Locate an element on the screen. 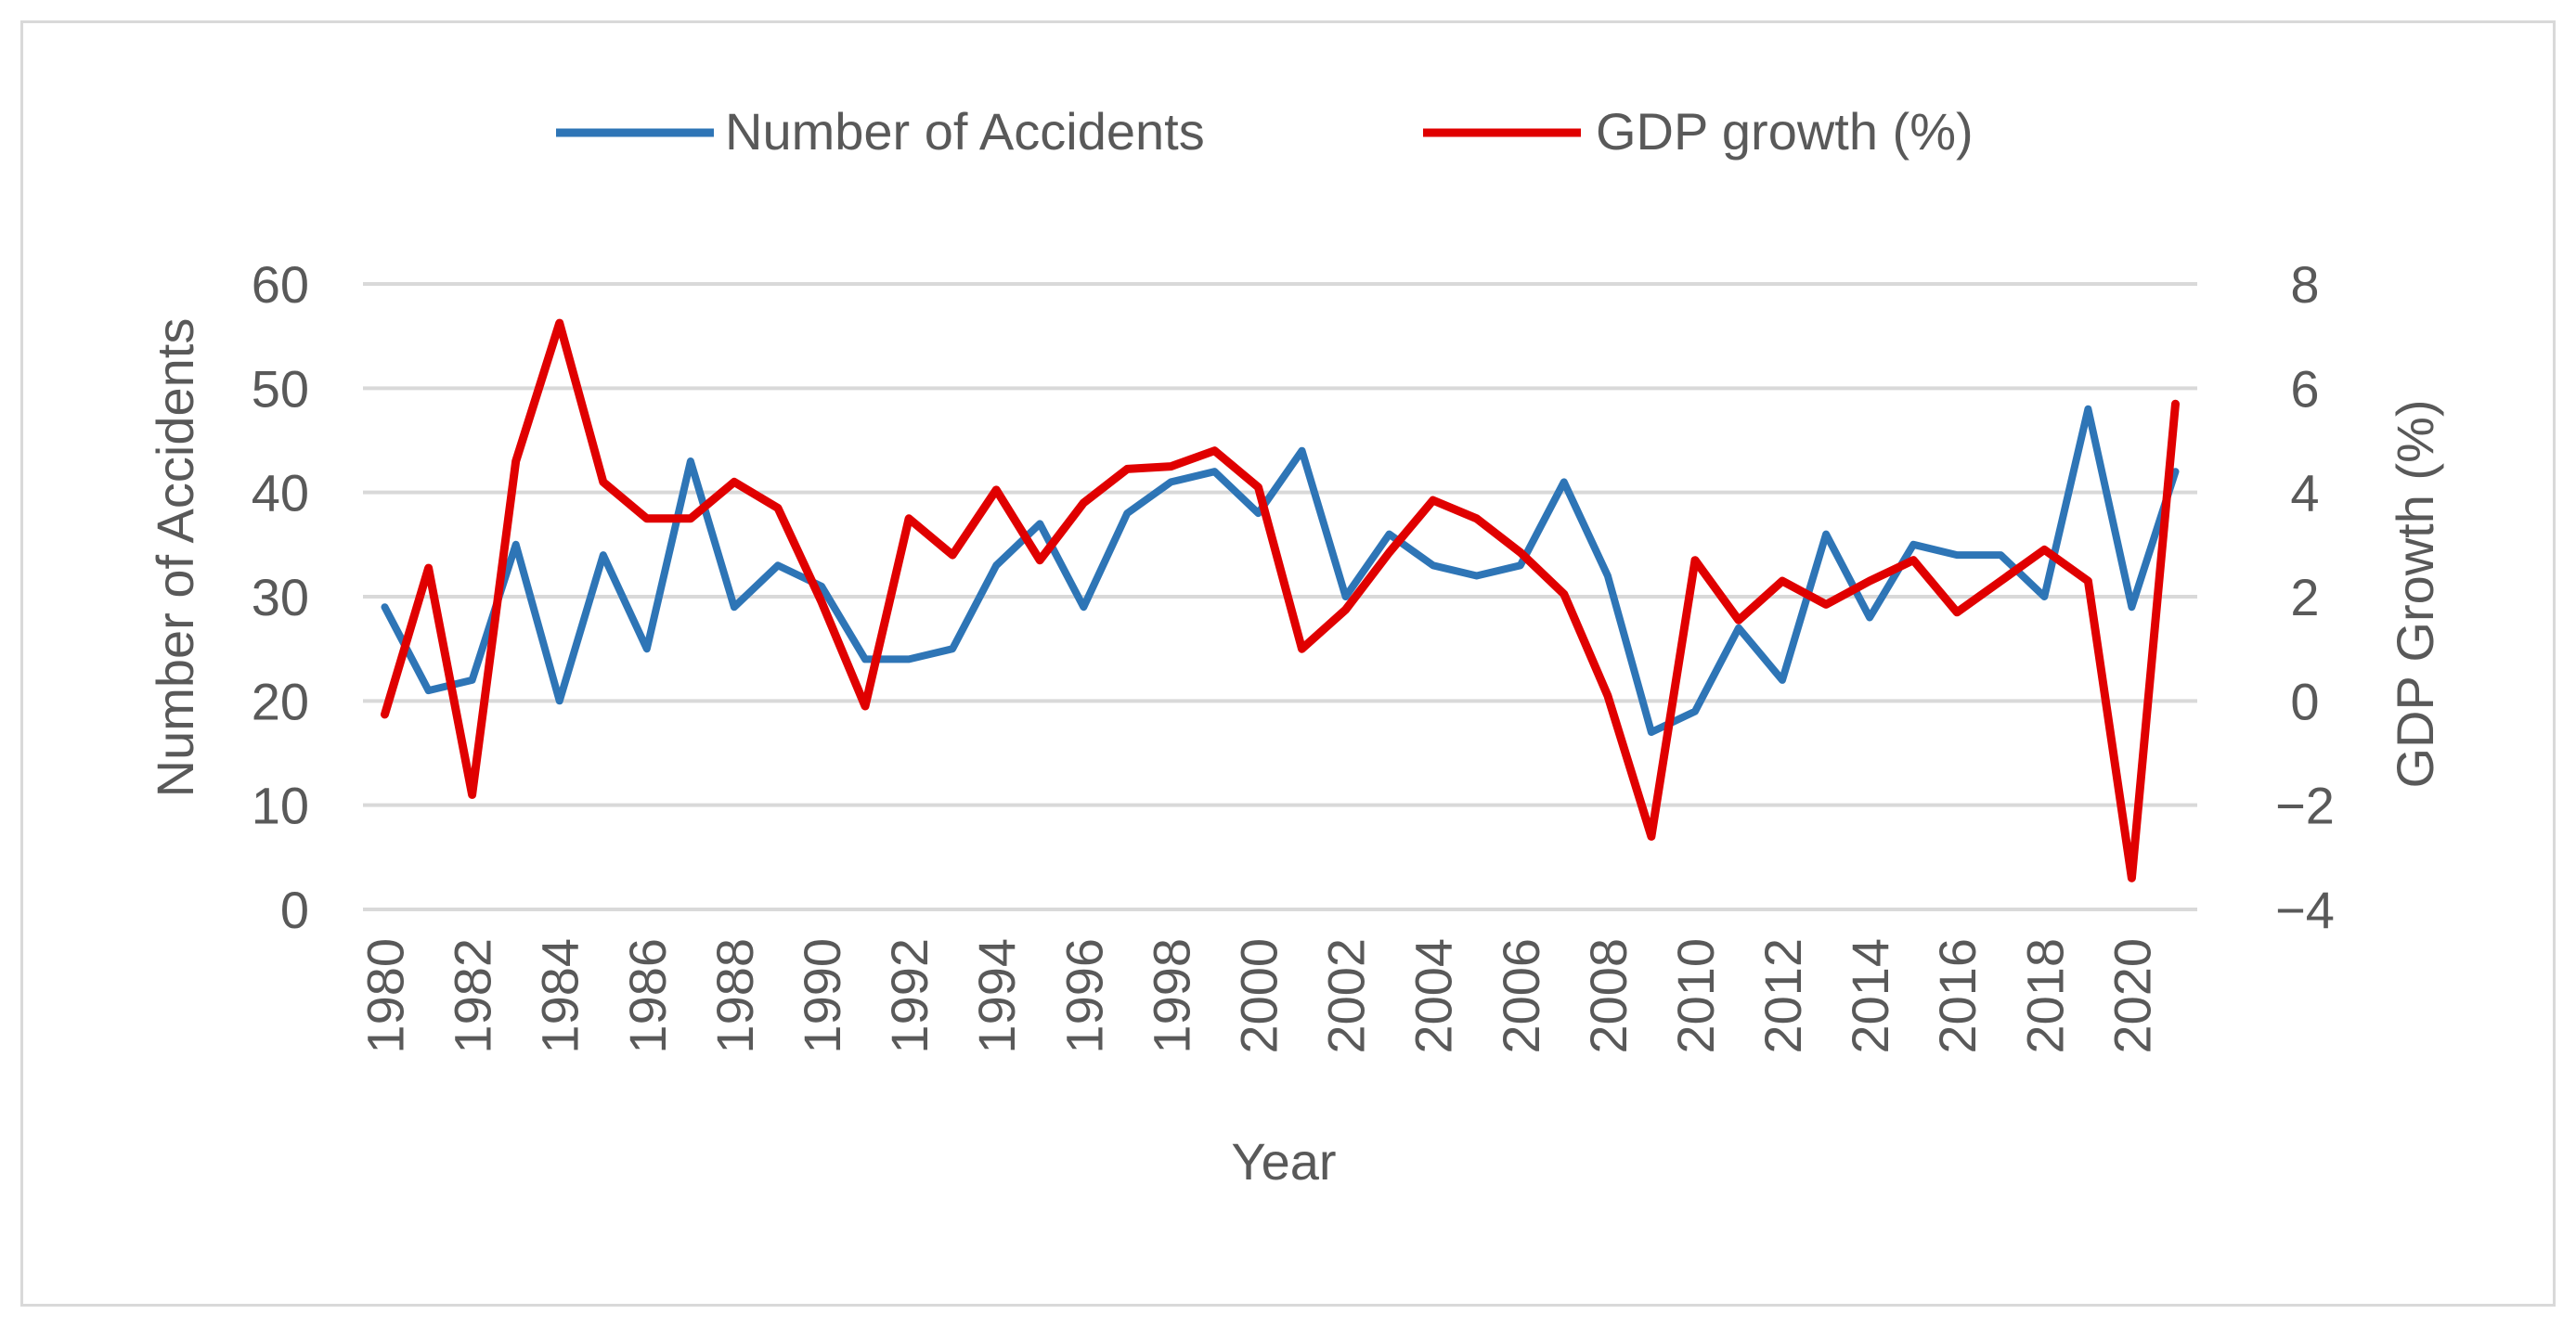 The height and width of the screenshot is (1327, 2576). x-tick-label: 2018 is located at coordinates (2044, 996).